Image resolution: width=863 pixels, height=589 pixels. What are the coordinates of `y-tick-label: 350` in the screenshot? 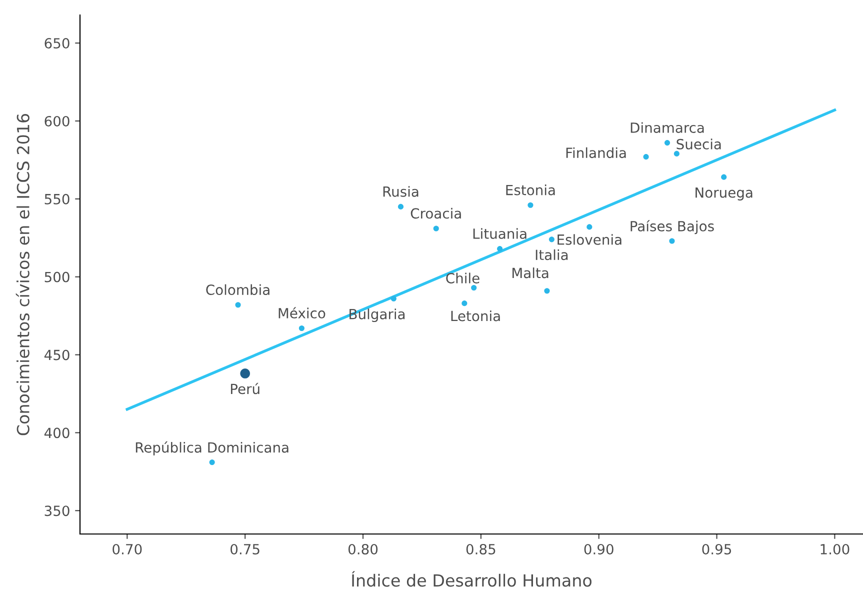 It's located at (57, 511).